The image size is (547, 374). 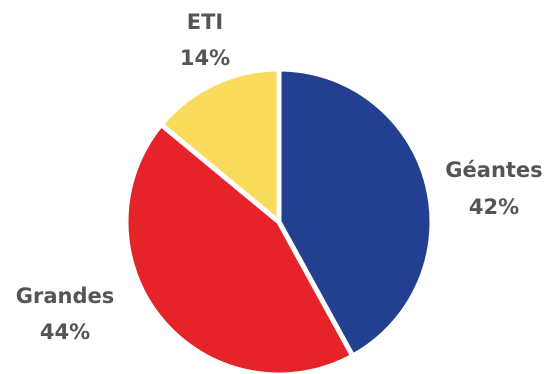 I want to click on slice-value-eti: 14%, so click(x=205, y=58).